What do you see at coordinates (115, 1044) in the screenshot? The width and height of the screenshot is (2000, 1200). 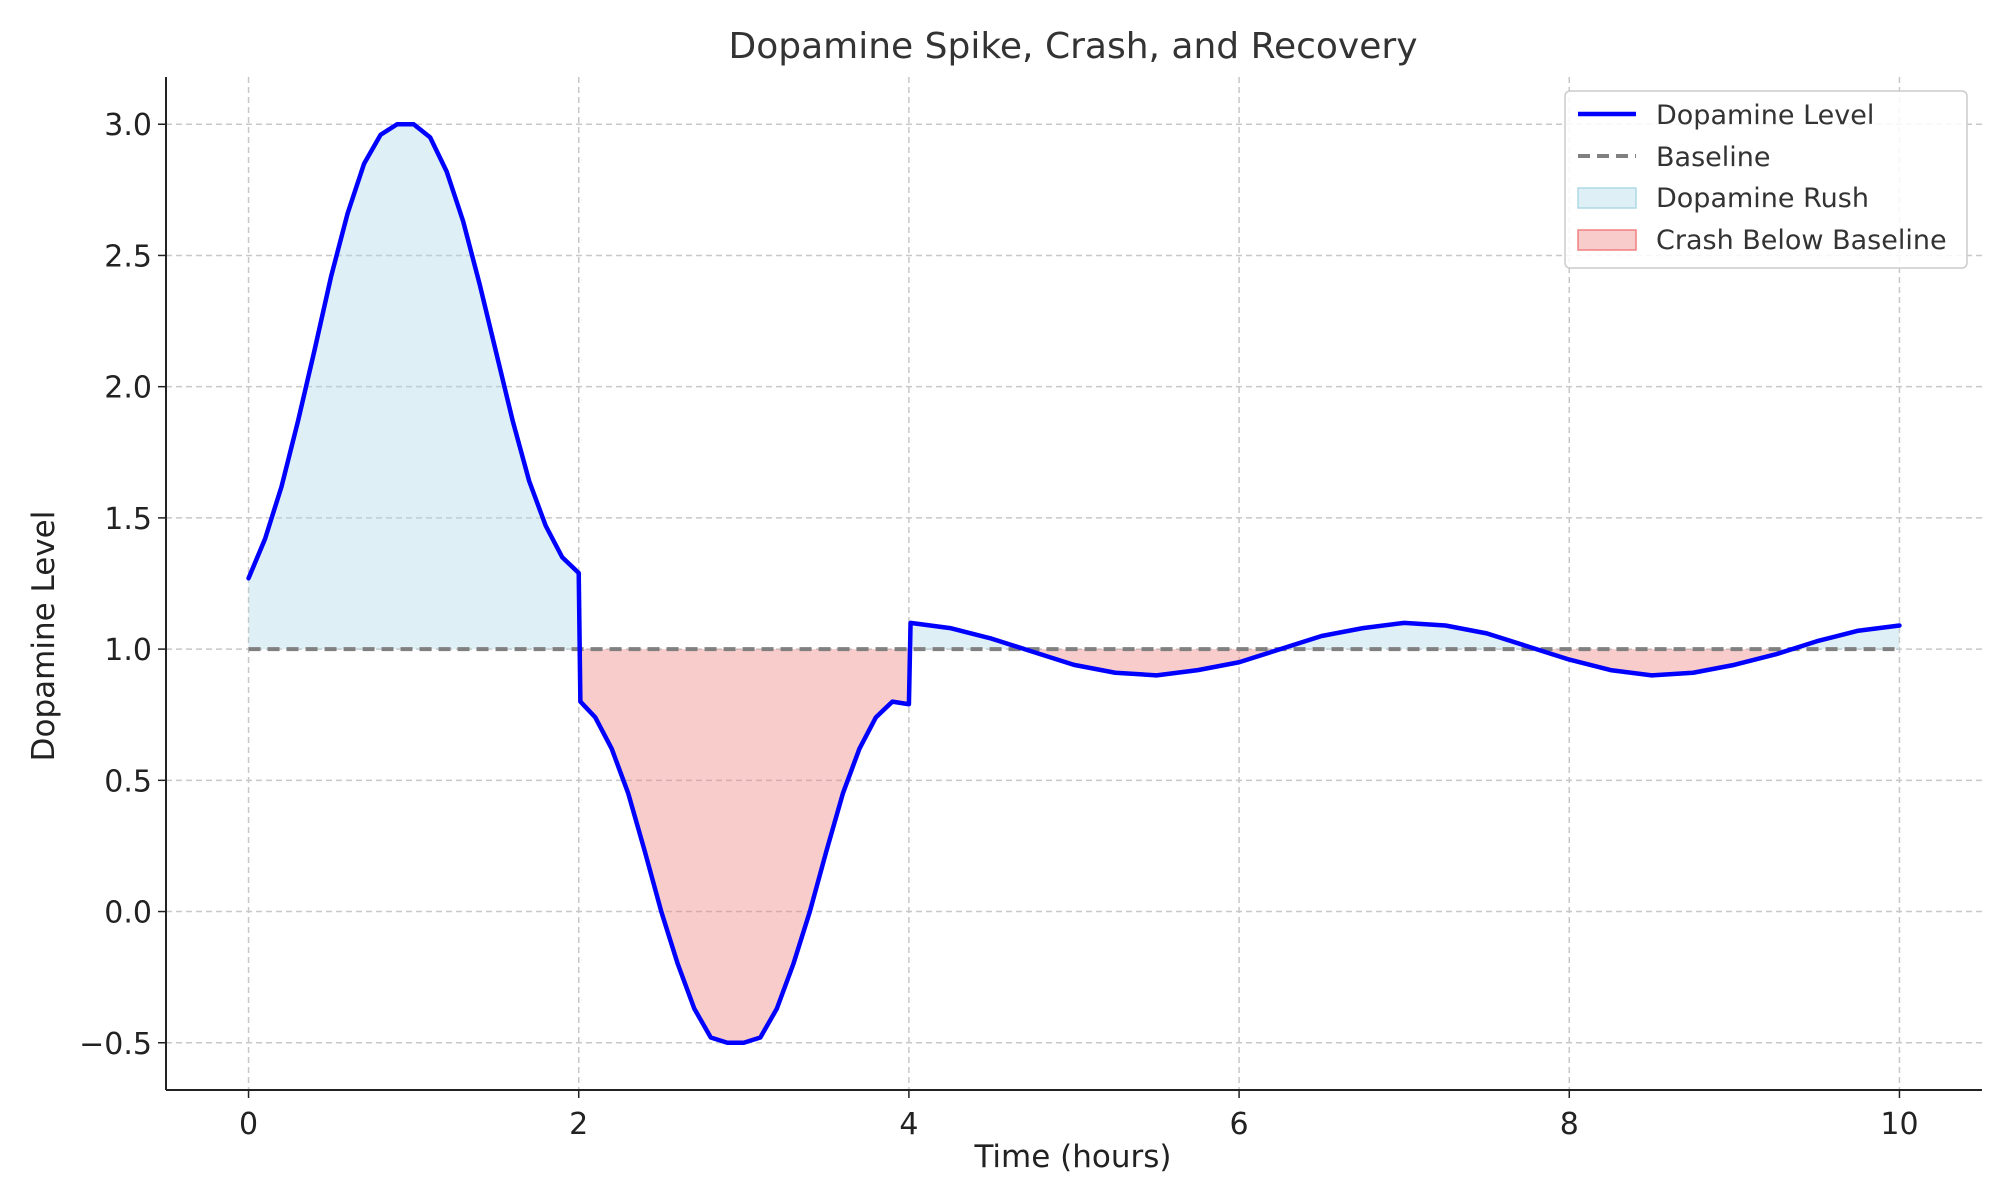 I see `y-tick-label: −0.5` at bounding box center [115, 1044].